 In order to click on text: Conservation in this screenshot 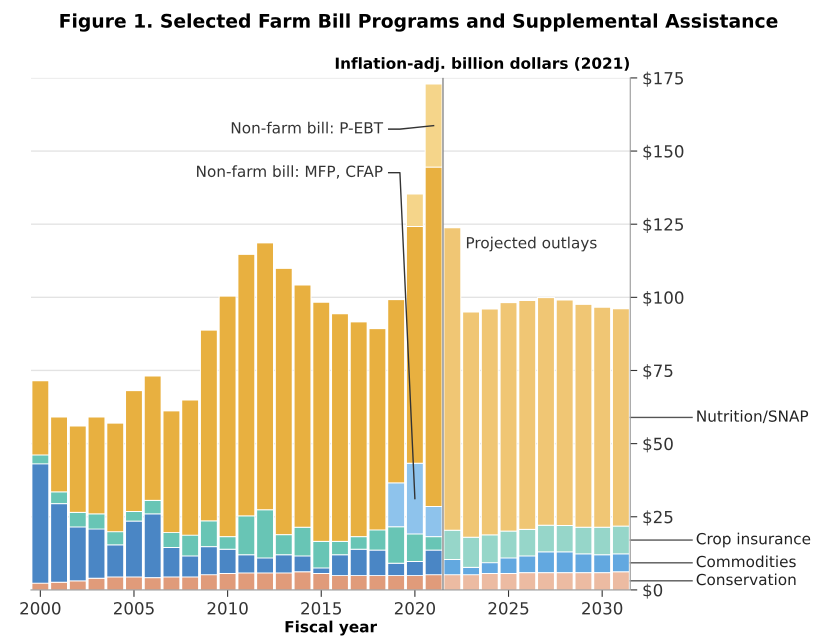, I will do `click(746, 579)`.